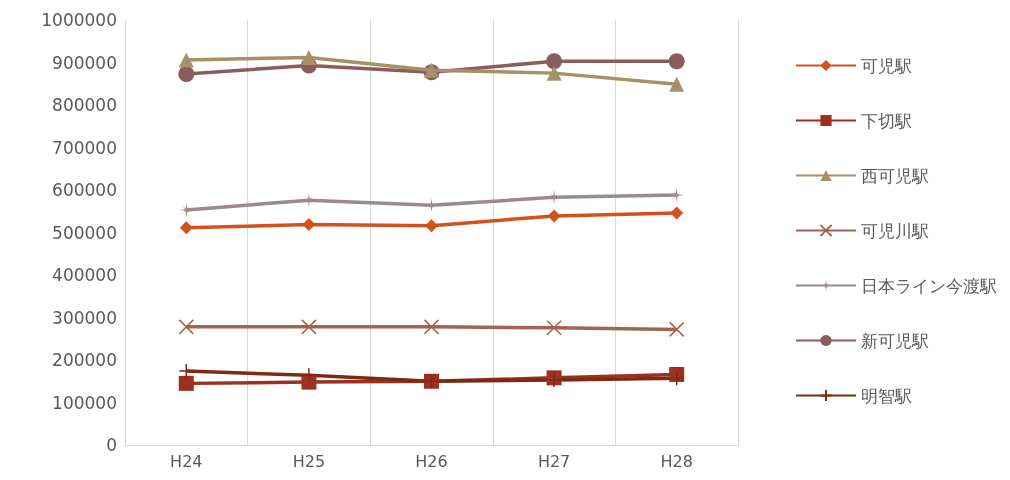 This screenshot has width=1010, height=480. I want to click on y-tick-label: 0, so click(111, 445).